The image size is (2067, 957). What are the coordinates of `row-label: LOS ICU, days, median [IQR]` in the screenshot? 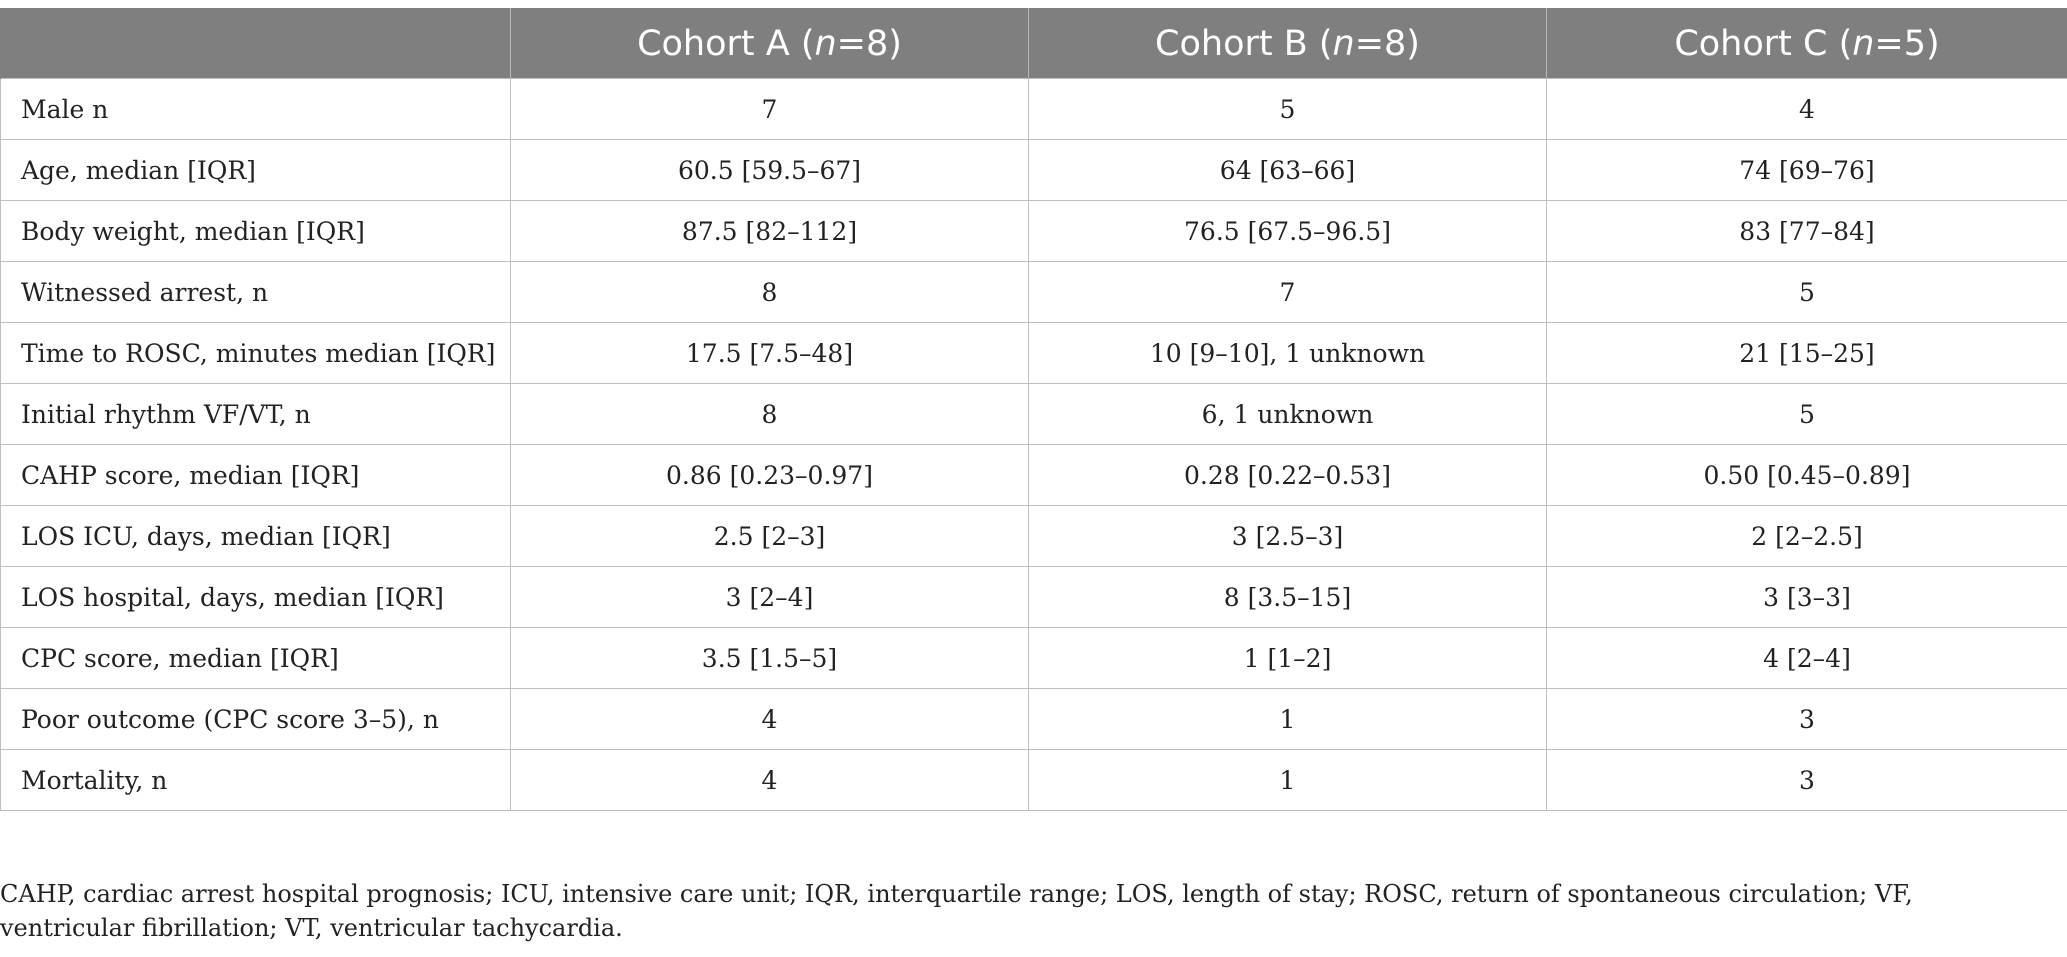 It's located at (255, 536).